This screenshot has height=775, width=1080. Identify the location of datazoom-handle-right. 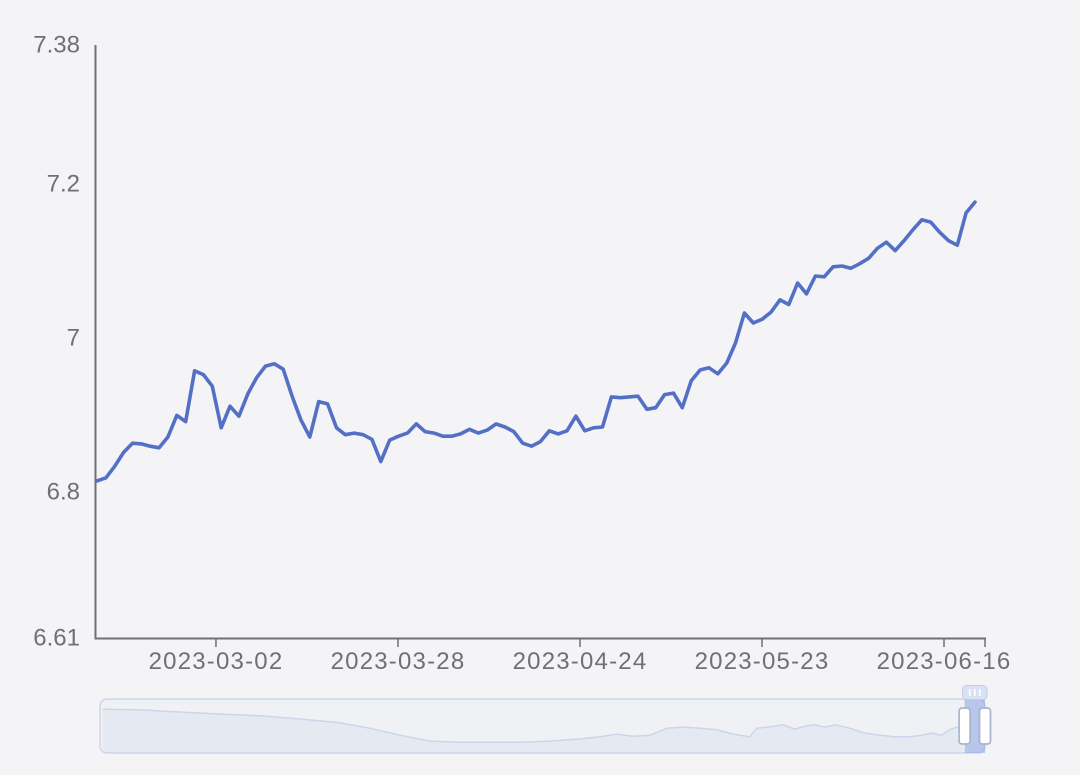
(985, 726).